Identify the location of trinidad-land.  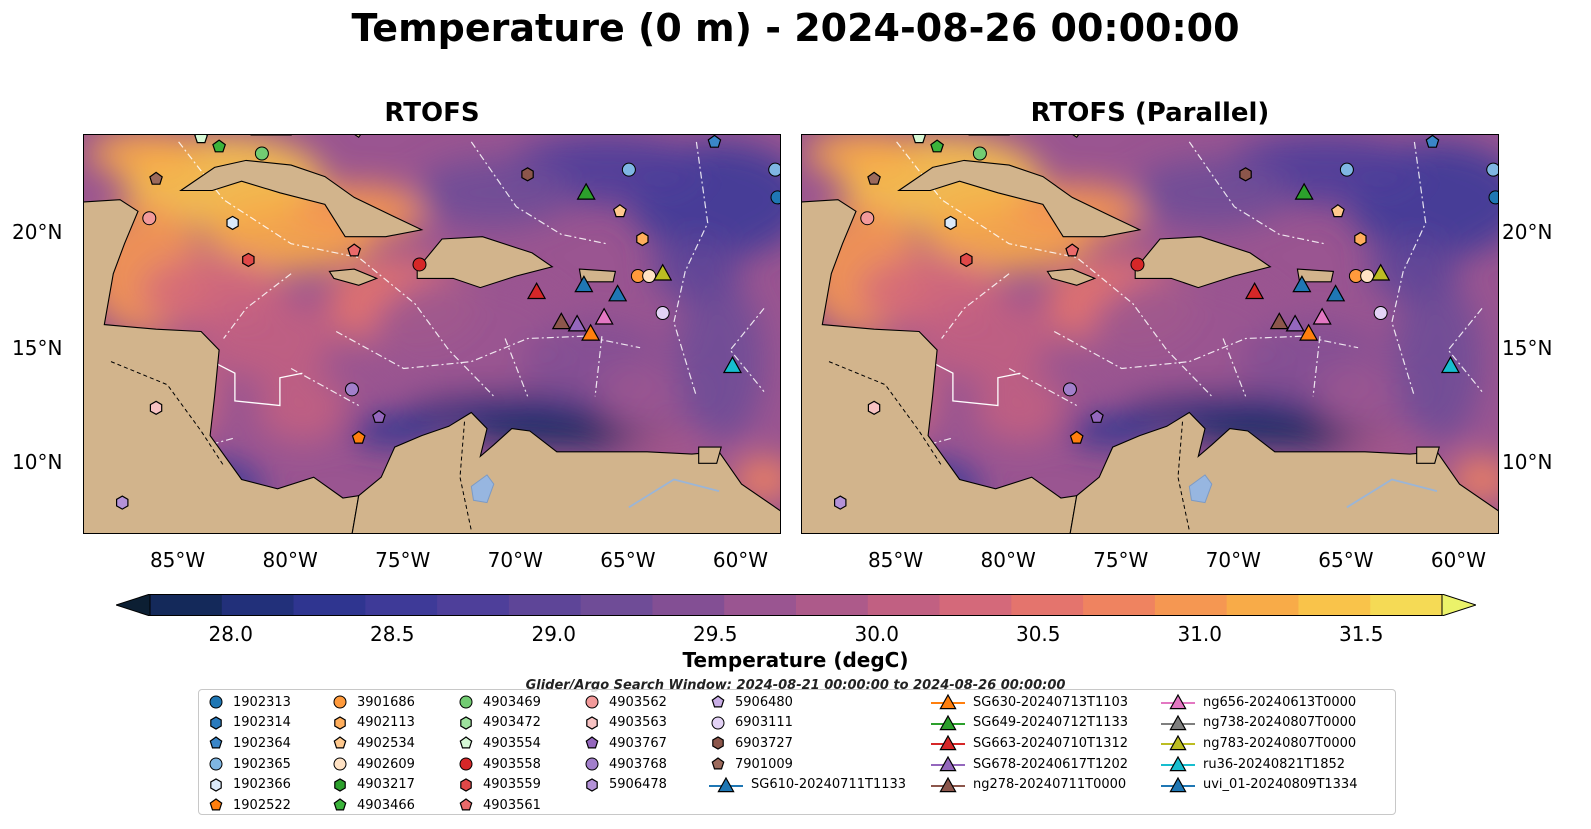
(710, 455).